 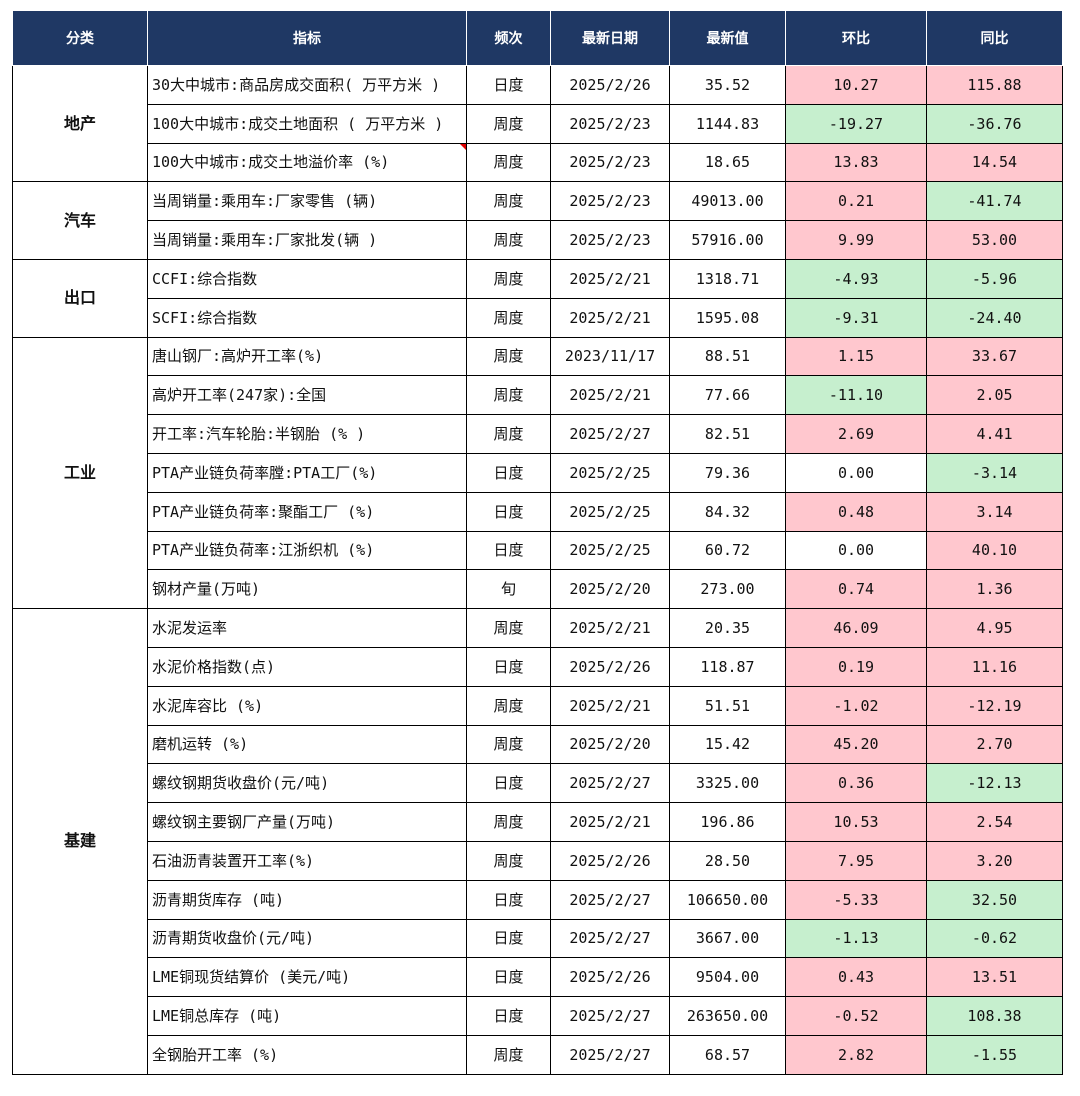 What do you see at coordinates (856, 240) in the screenshot?
I see `mom-cell: 9.99` at bounding box center [856, 240].